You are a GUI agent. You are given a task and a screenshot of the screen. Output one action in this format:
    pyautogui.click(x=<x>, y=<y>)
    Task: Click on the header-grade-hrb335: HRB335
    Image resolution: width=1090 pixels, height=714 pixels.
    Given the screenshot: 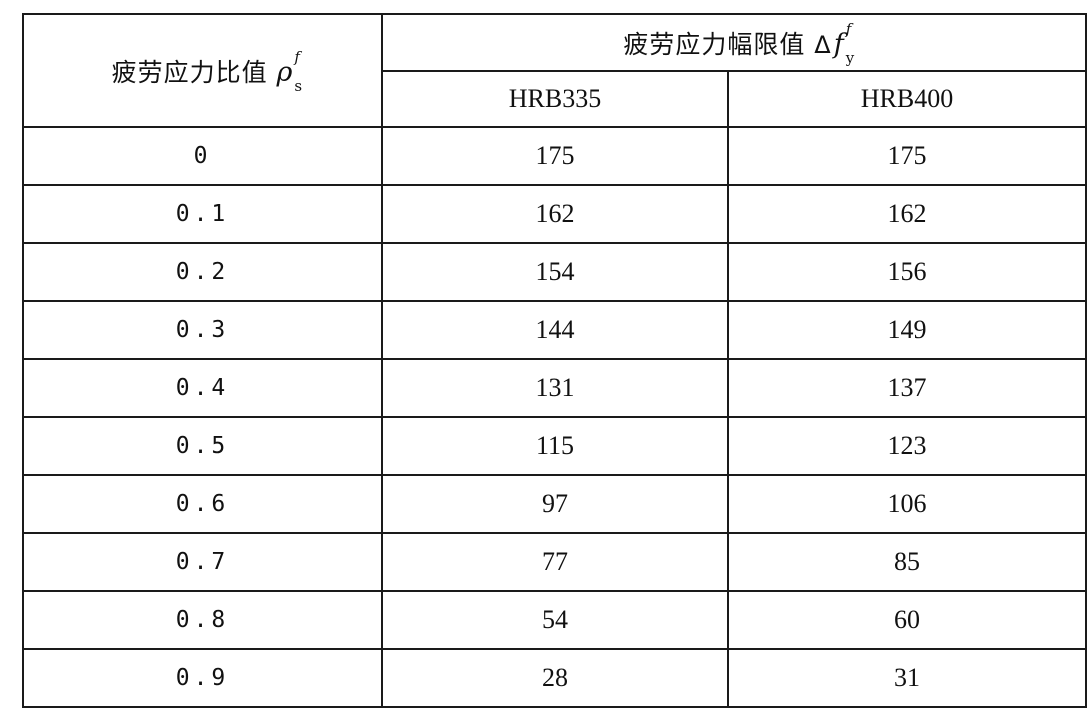 What is the action you would take?
    pyautogui.click(x=555, y=99)
    